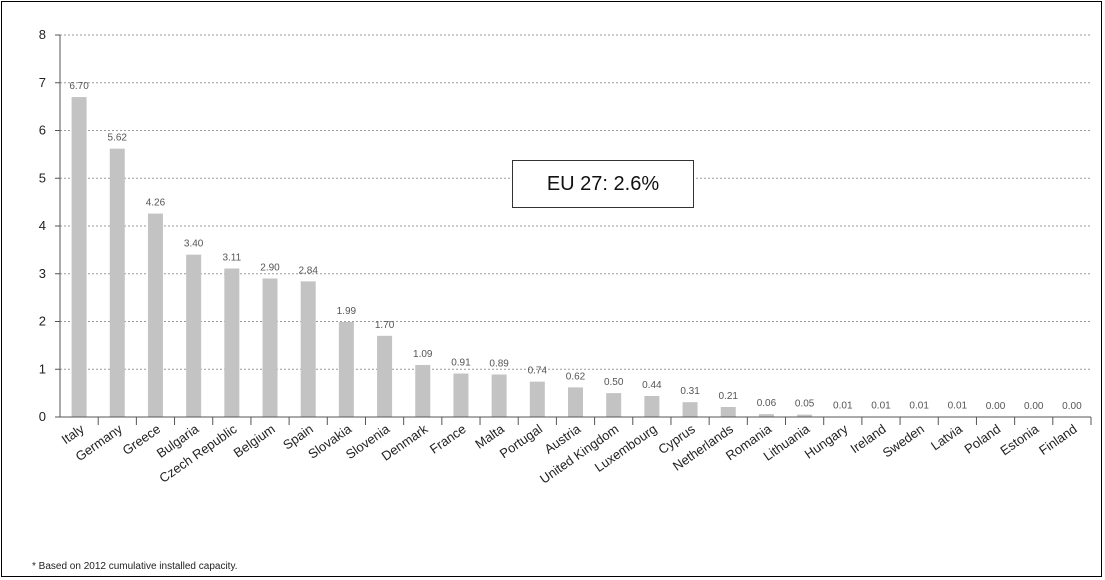  What do you see at coordinates (767, 403) in the screenshot?
I see `data-label: 0.06` at bounding box center [767, 403].